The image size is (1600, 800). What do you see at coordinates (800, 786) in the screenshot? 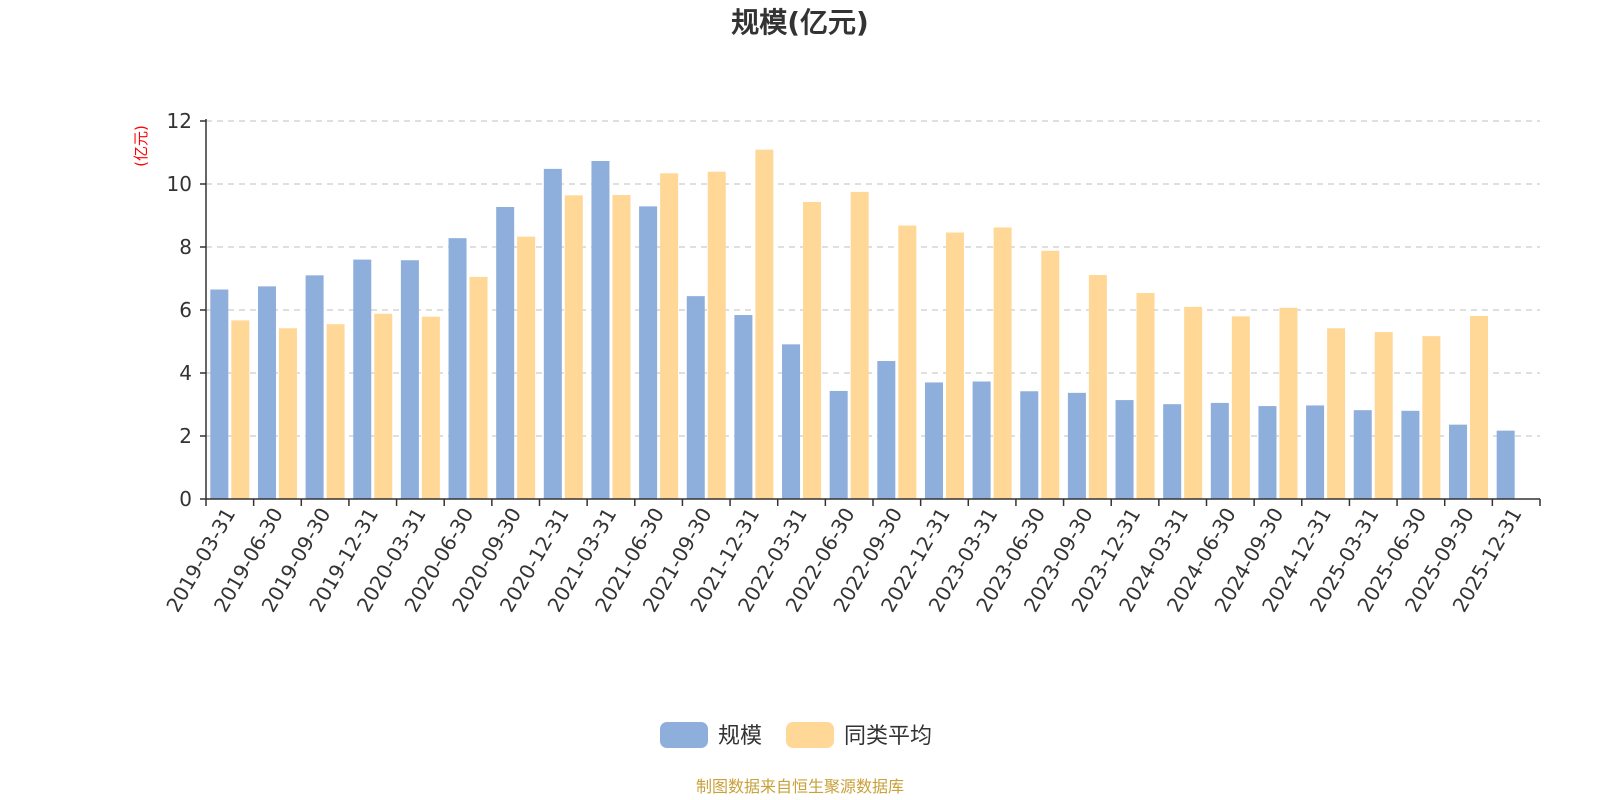
I see `source-note: 制图数据来自恒生聚源数据库` at bounding box center [800, 786].